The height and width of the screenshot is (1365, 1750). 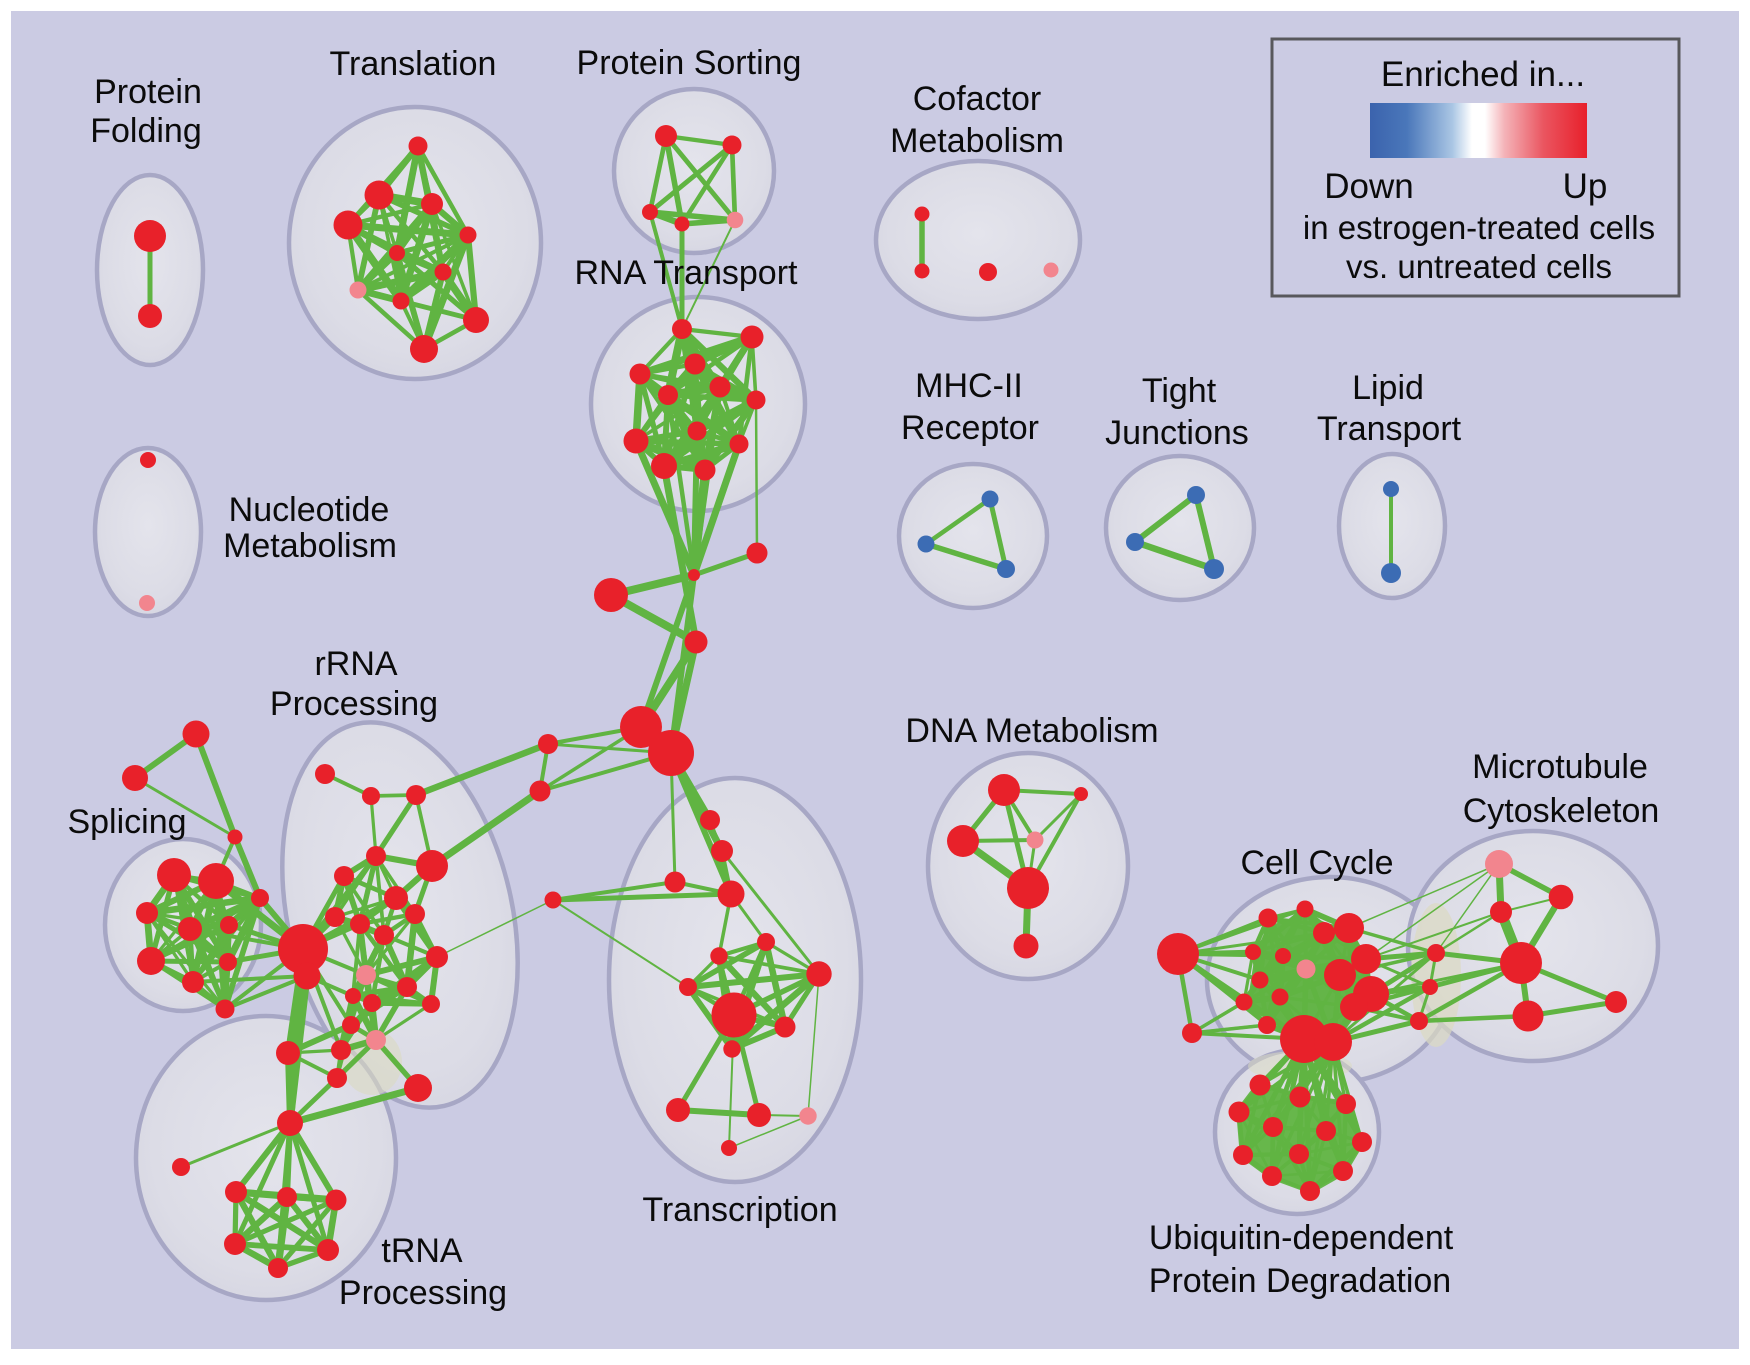 What do you see at coordinates (1300, 1281) in the screenshot?
I see `svg-text: Protein Degradation` at bounding box center [1300, 1281].